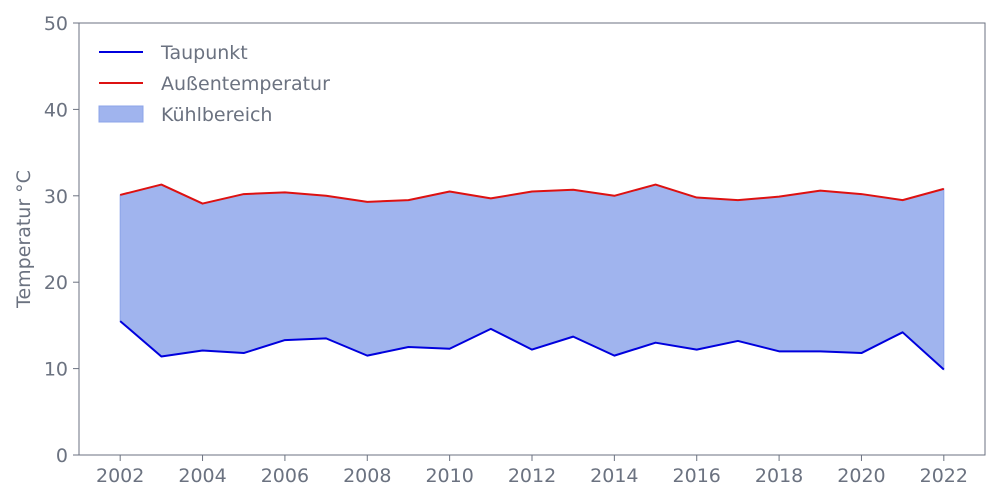 The height and width of the screenshot is (500, 1000). Describe the element at coordinates (121, 114) in the screenshot. I see `legend-swatch-patch` at that location.